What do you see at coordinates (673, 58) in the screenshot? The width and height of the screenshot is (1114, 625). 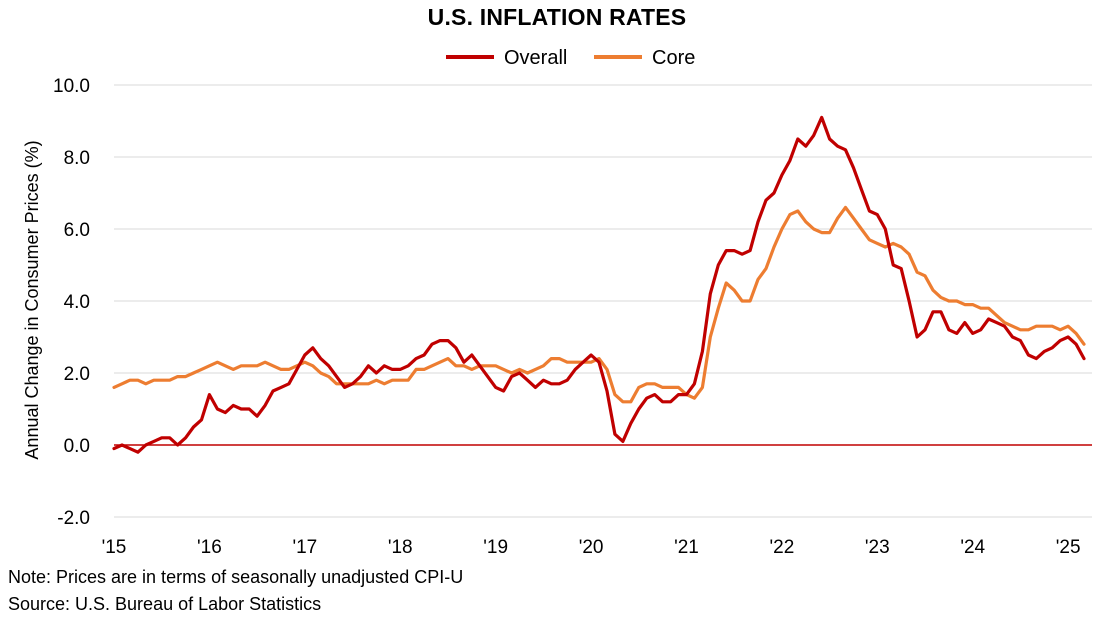 I see `legend-label-core: Core` at bounding box center [673, 58].